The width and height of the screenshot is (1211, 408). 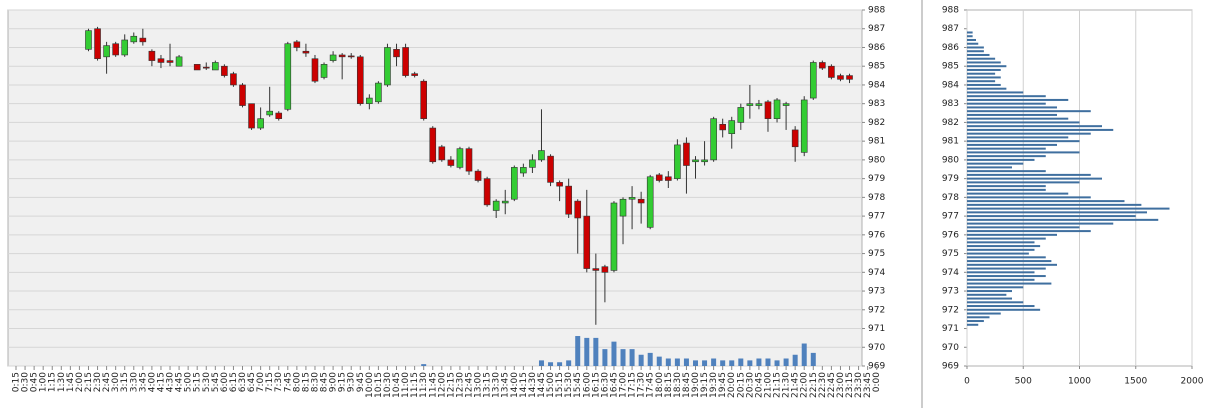 I want to click on x-tick-label: 8:00, so click(x=297, y=382).